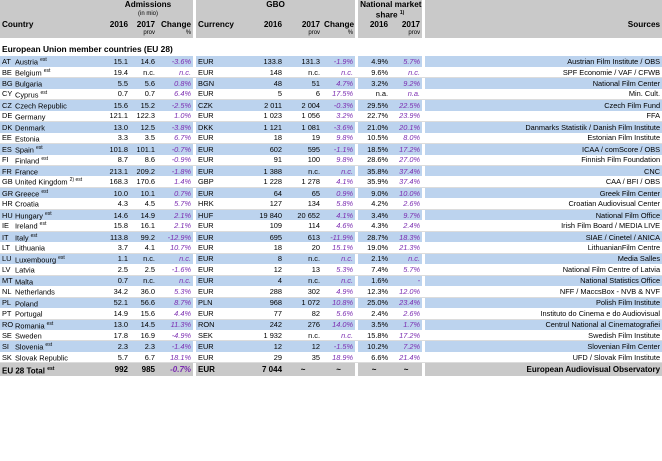 The width and height of the screenshot is (662, 461). Describe the element at coordinates (175, 325) in the screenshot. I see `cell-ach: 11.3%` at that location.